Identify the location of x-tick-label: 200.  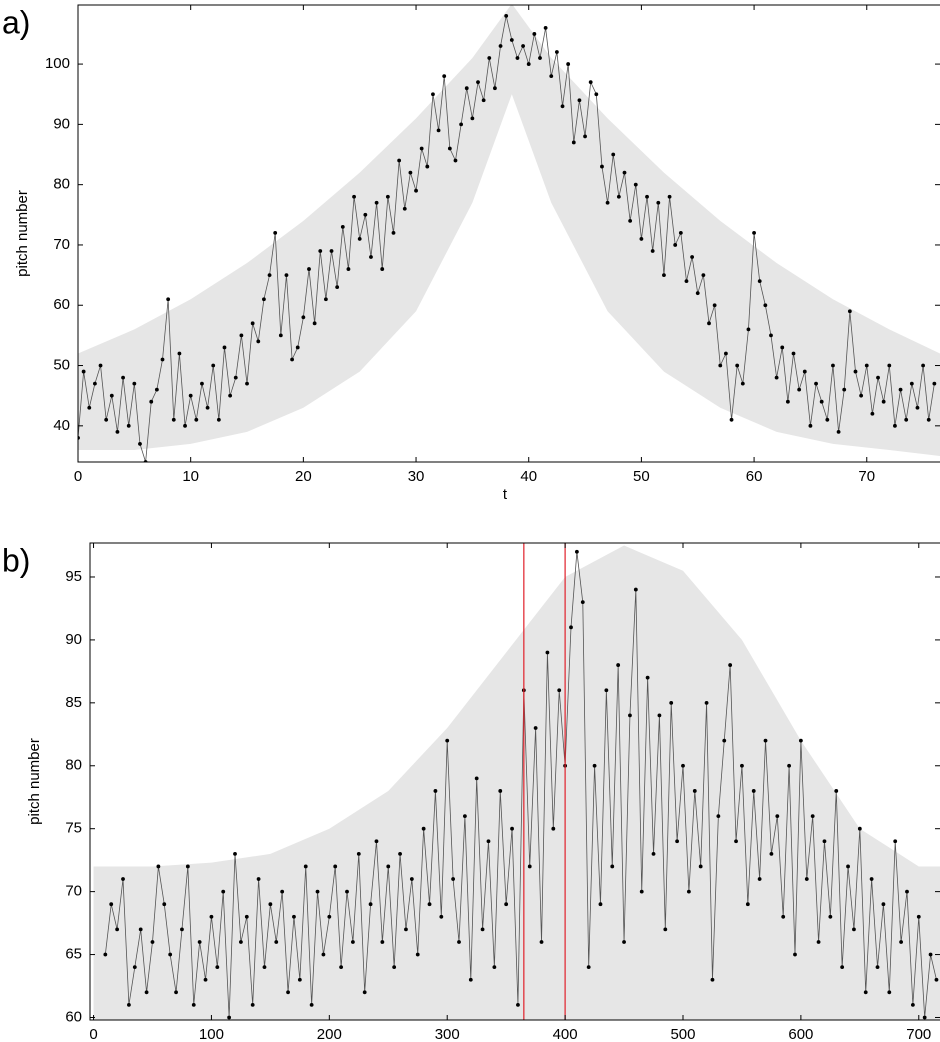
(329, 1034).